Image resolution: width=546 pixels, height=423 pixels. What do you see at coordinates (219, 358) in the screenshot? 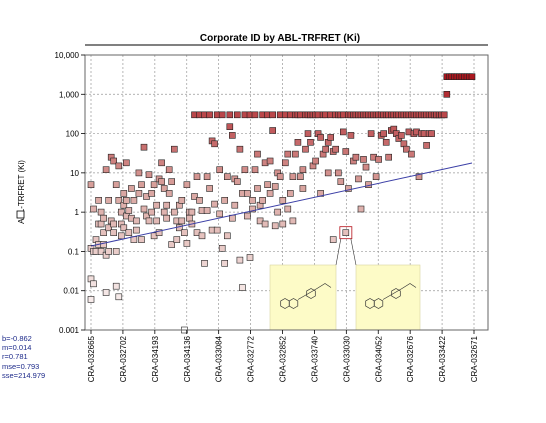
I see `x-tick-label: CRA-033084` at bounding box center [219, 358].